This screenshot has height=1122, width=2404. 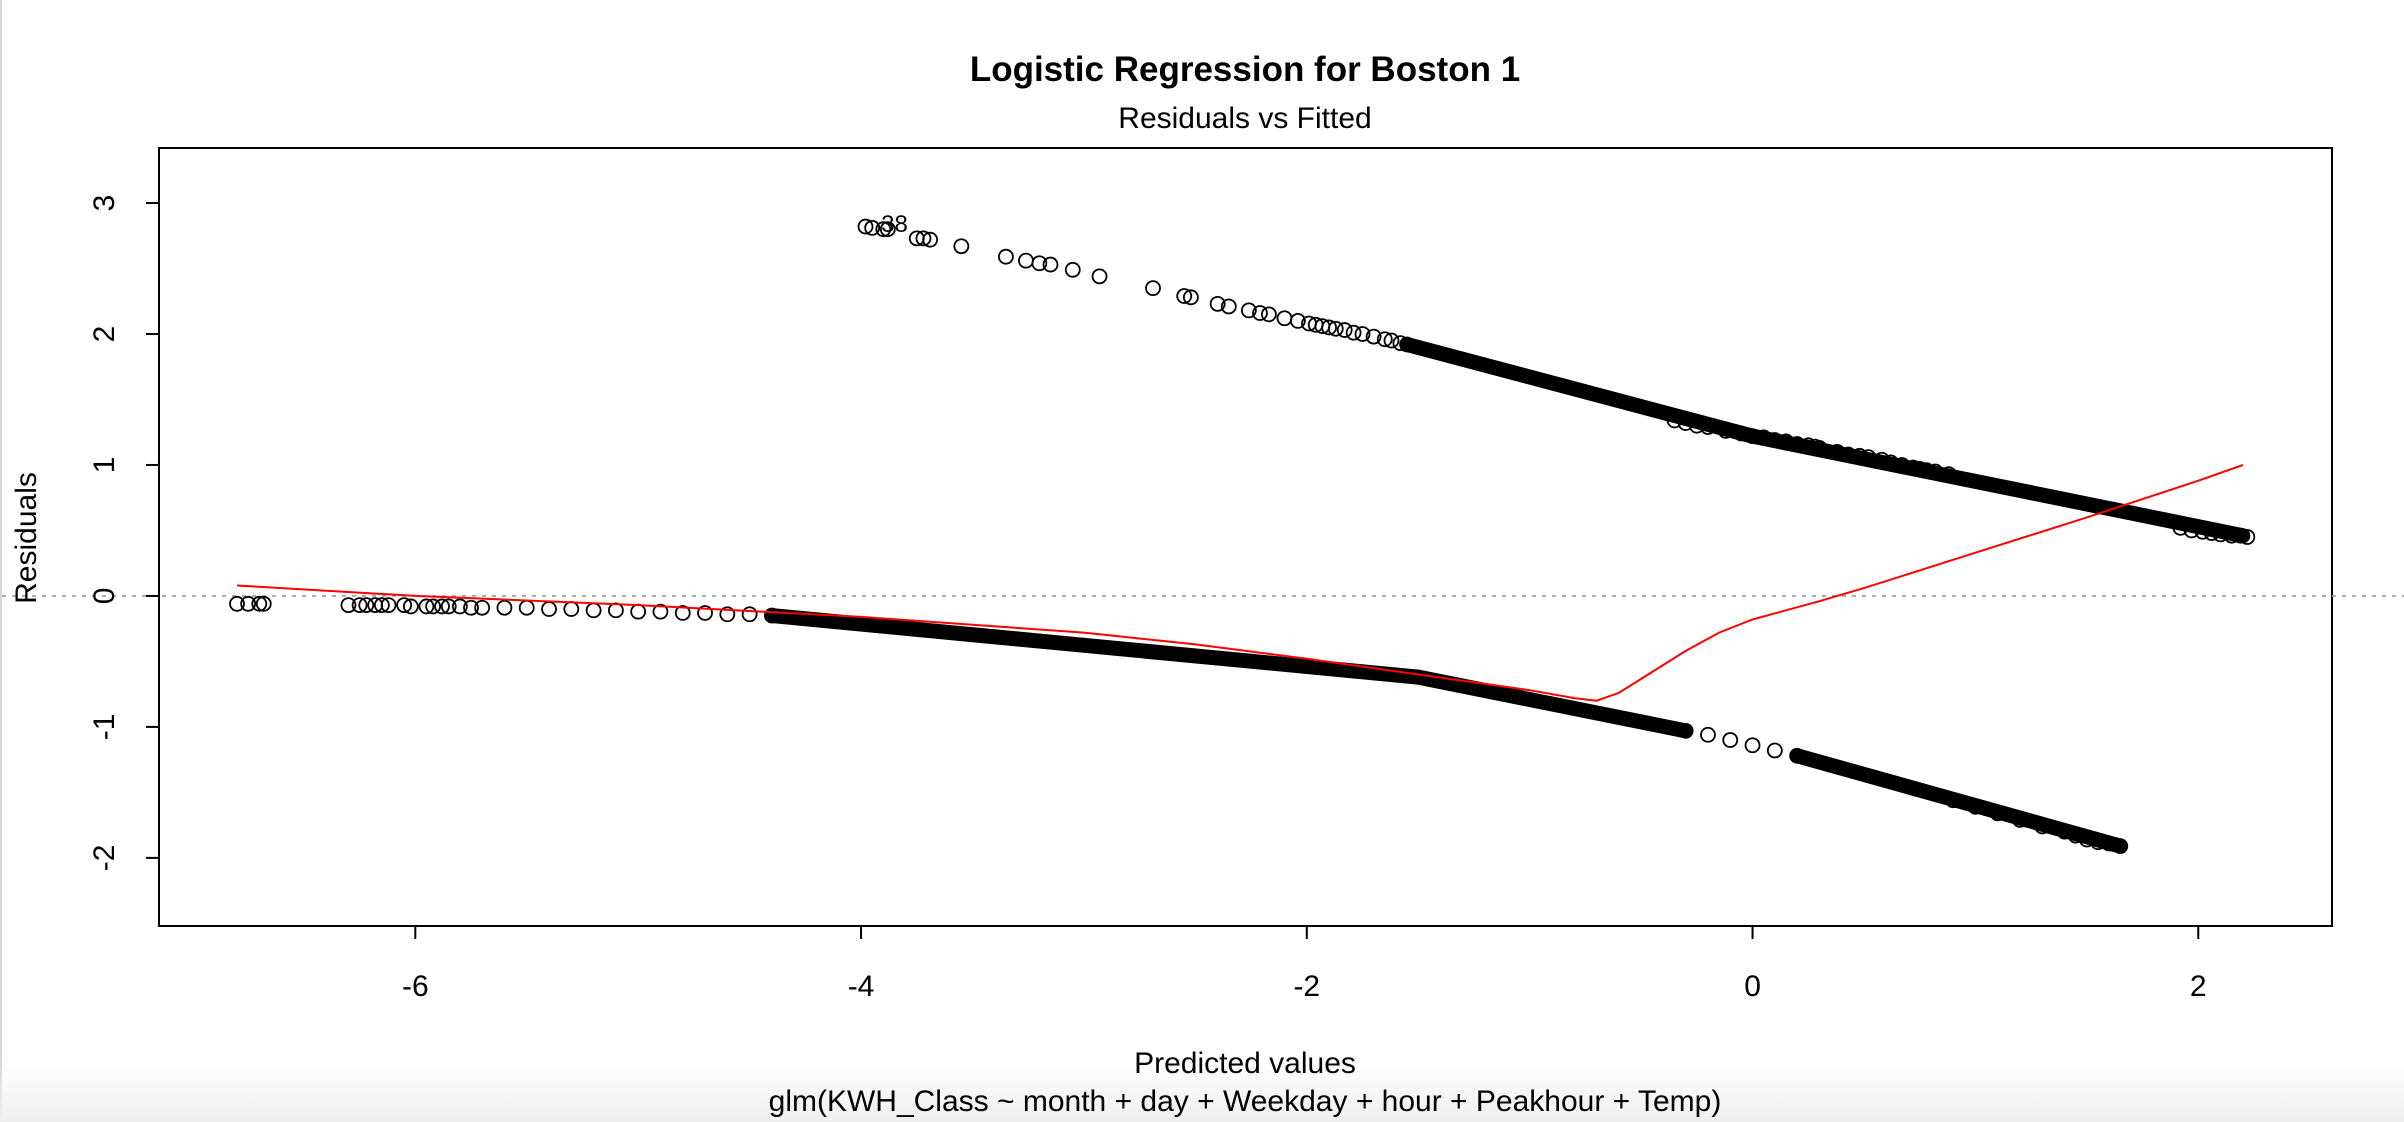 What do you see at coordinates (104, 203) in the screenshot?
I see `y-tick-label: 3` at bounding box center [104, 203].